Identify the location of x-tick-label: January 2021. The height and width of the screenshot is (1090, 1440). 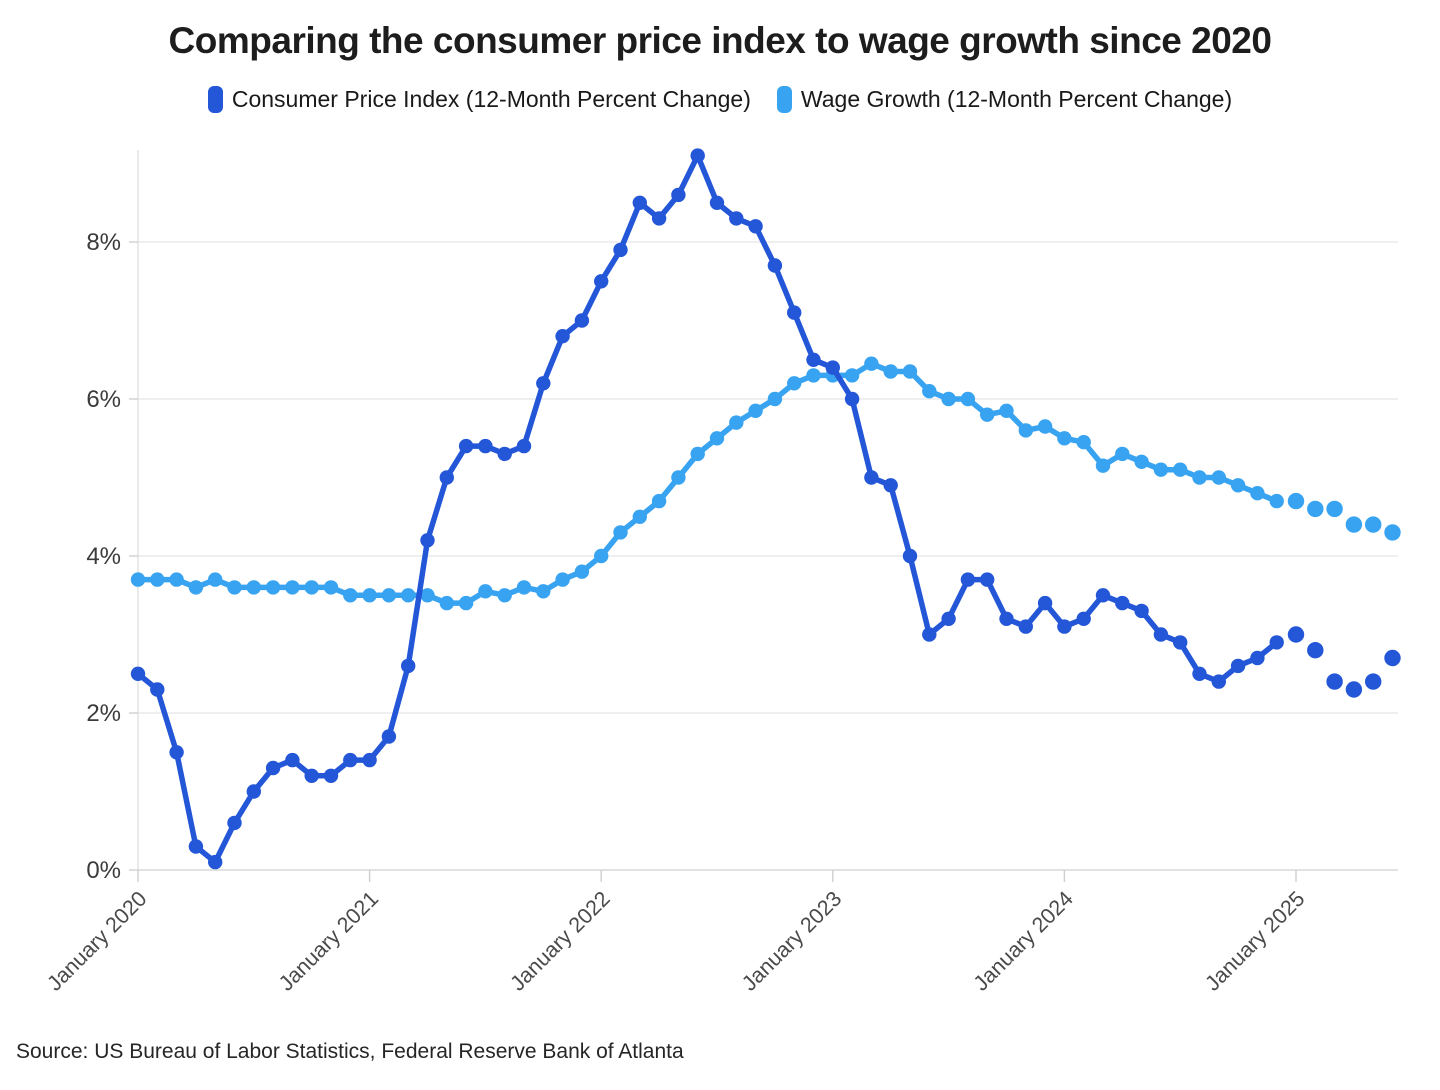
(328, 941).